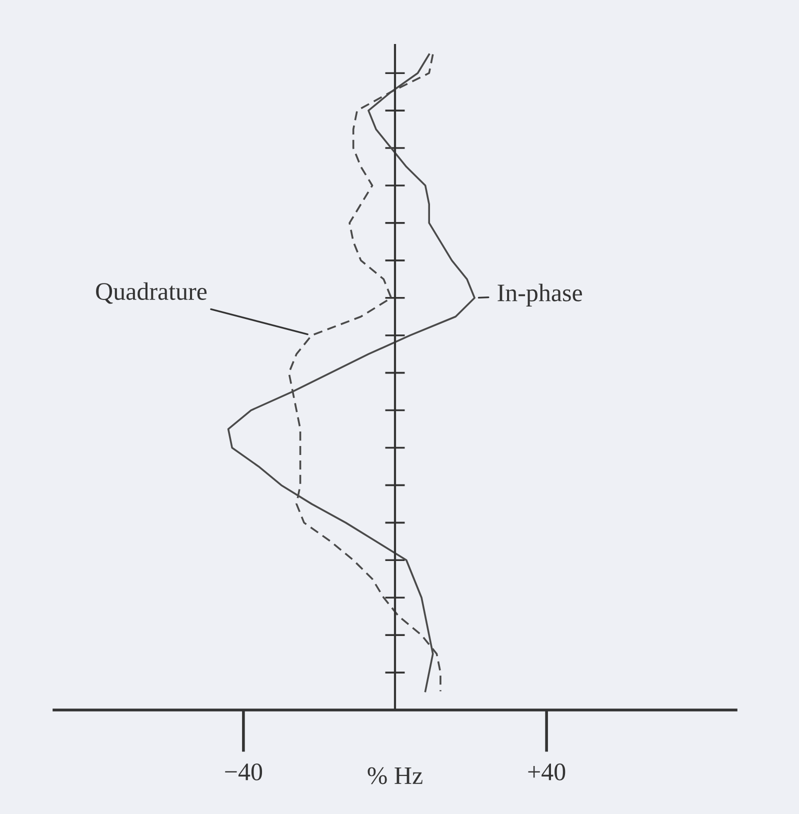 The height and width of the screenshot is (814, 799). What do you see at coordinates (151, 293) in the screenshot?
I see `text: Quadrature` at bounding box center [151, 293].